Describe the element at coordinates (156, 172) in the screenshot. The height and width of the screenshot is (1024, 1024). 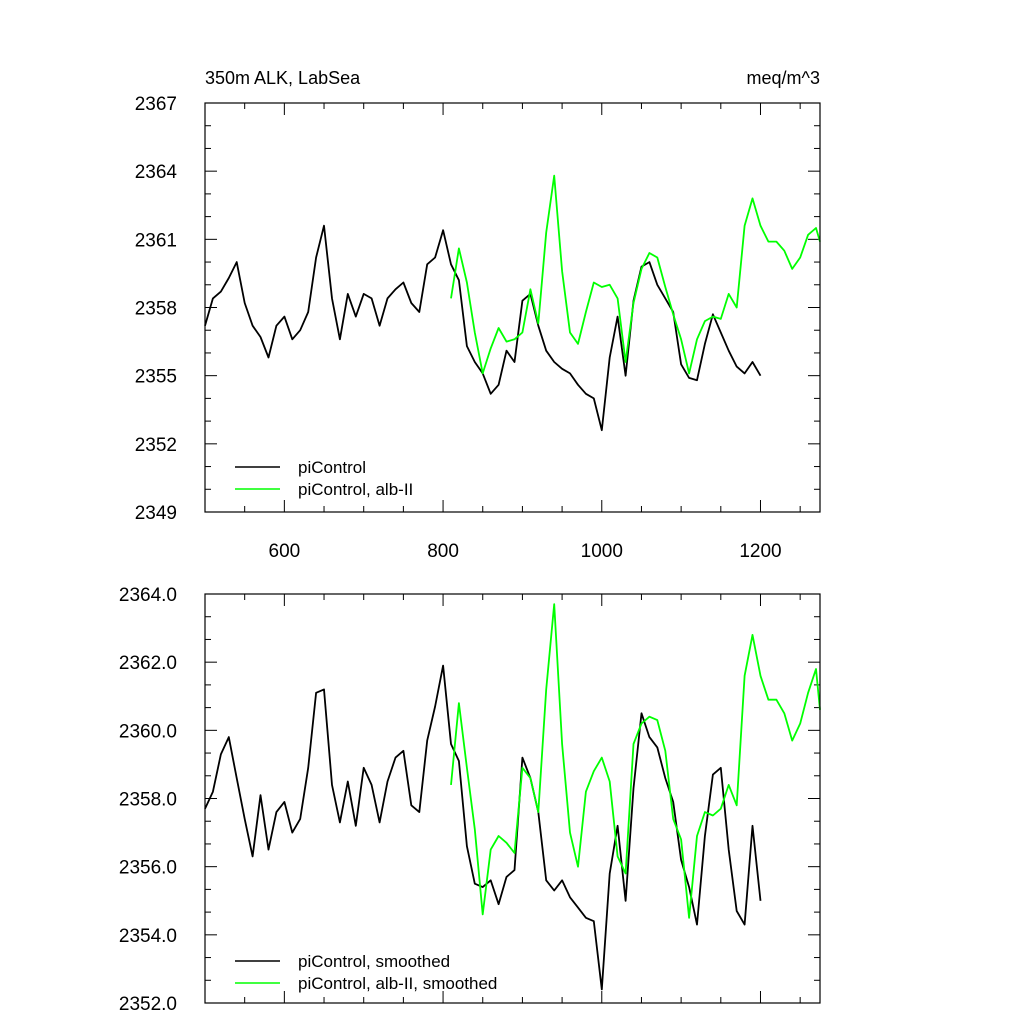
I see `ytick-label: 2364` at that location.